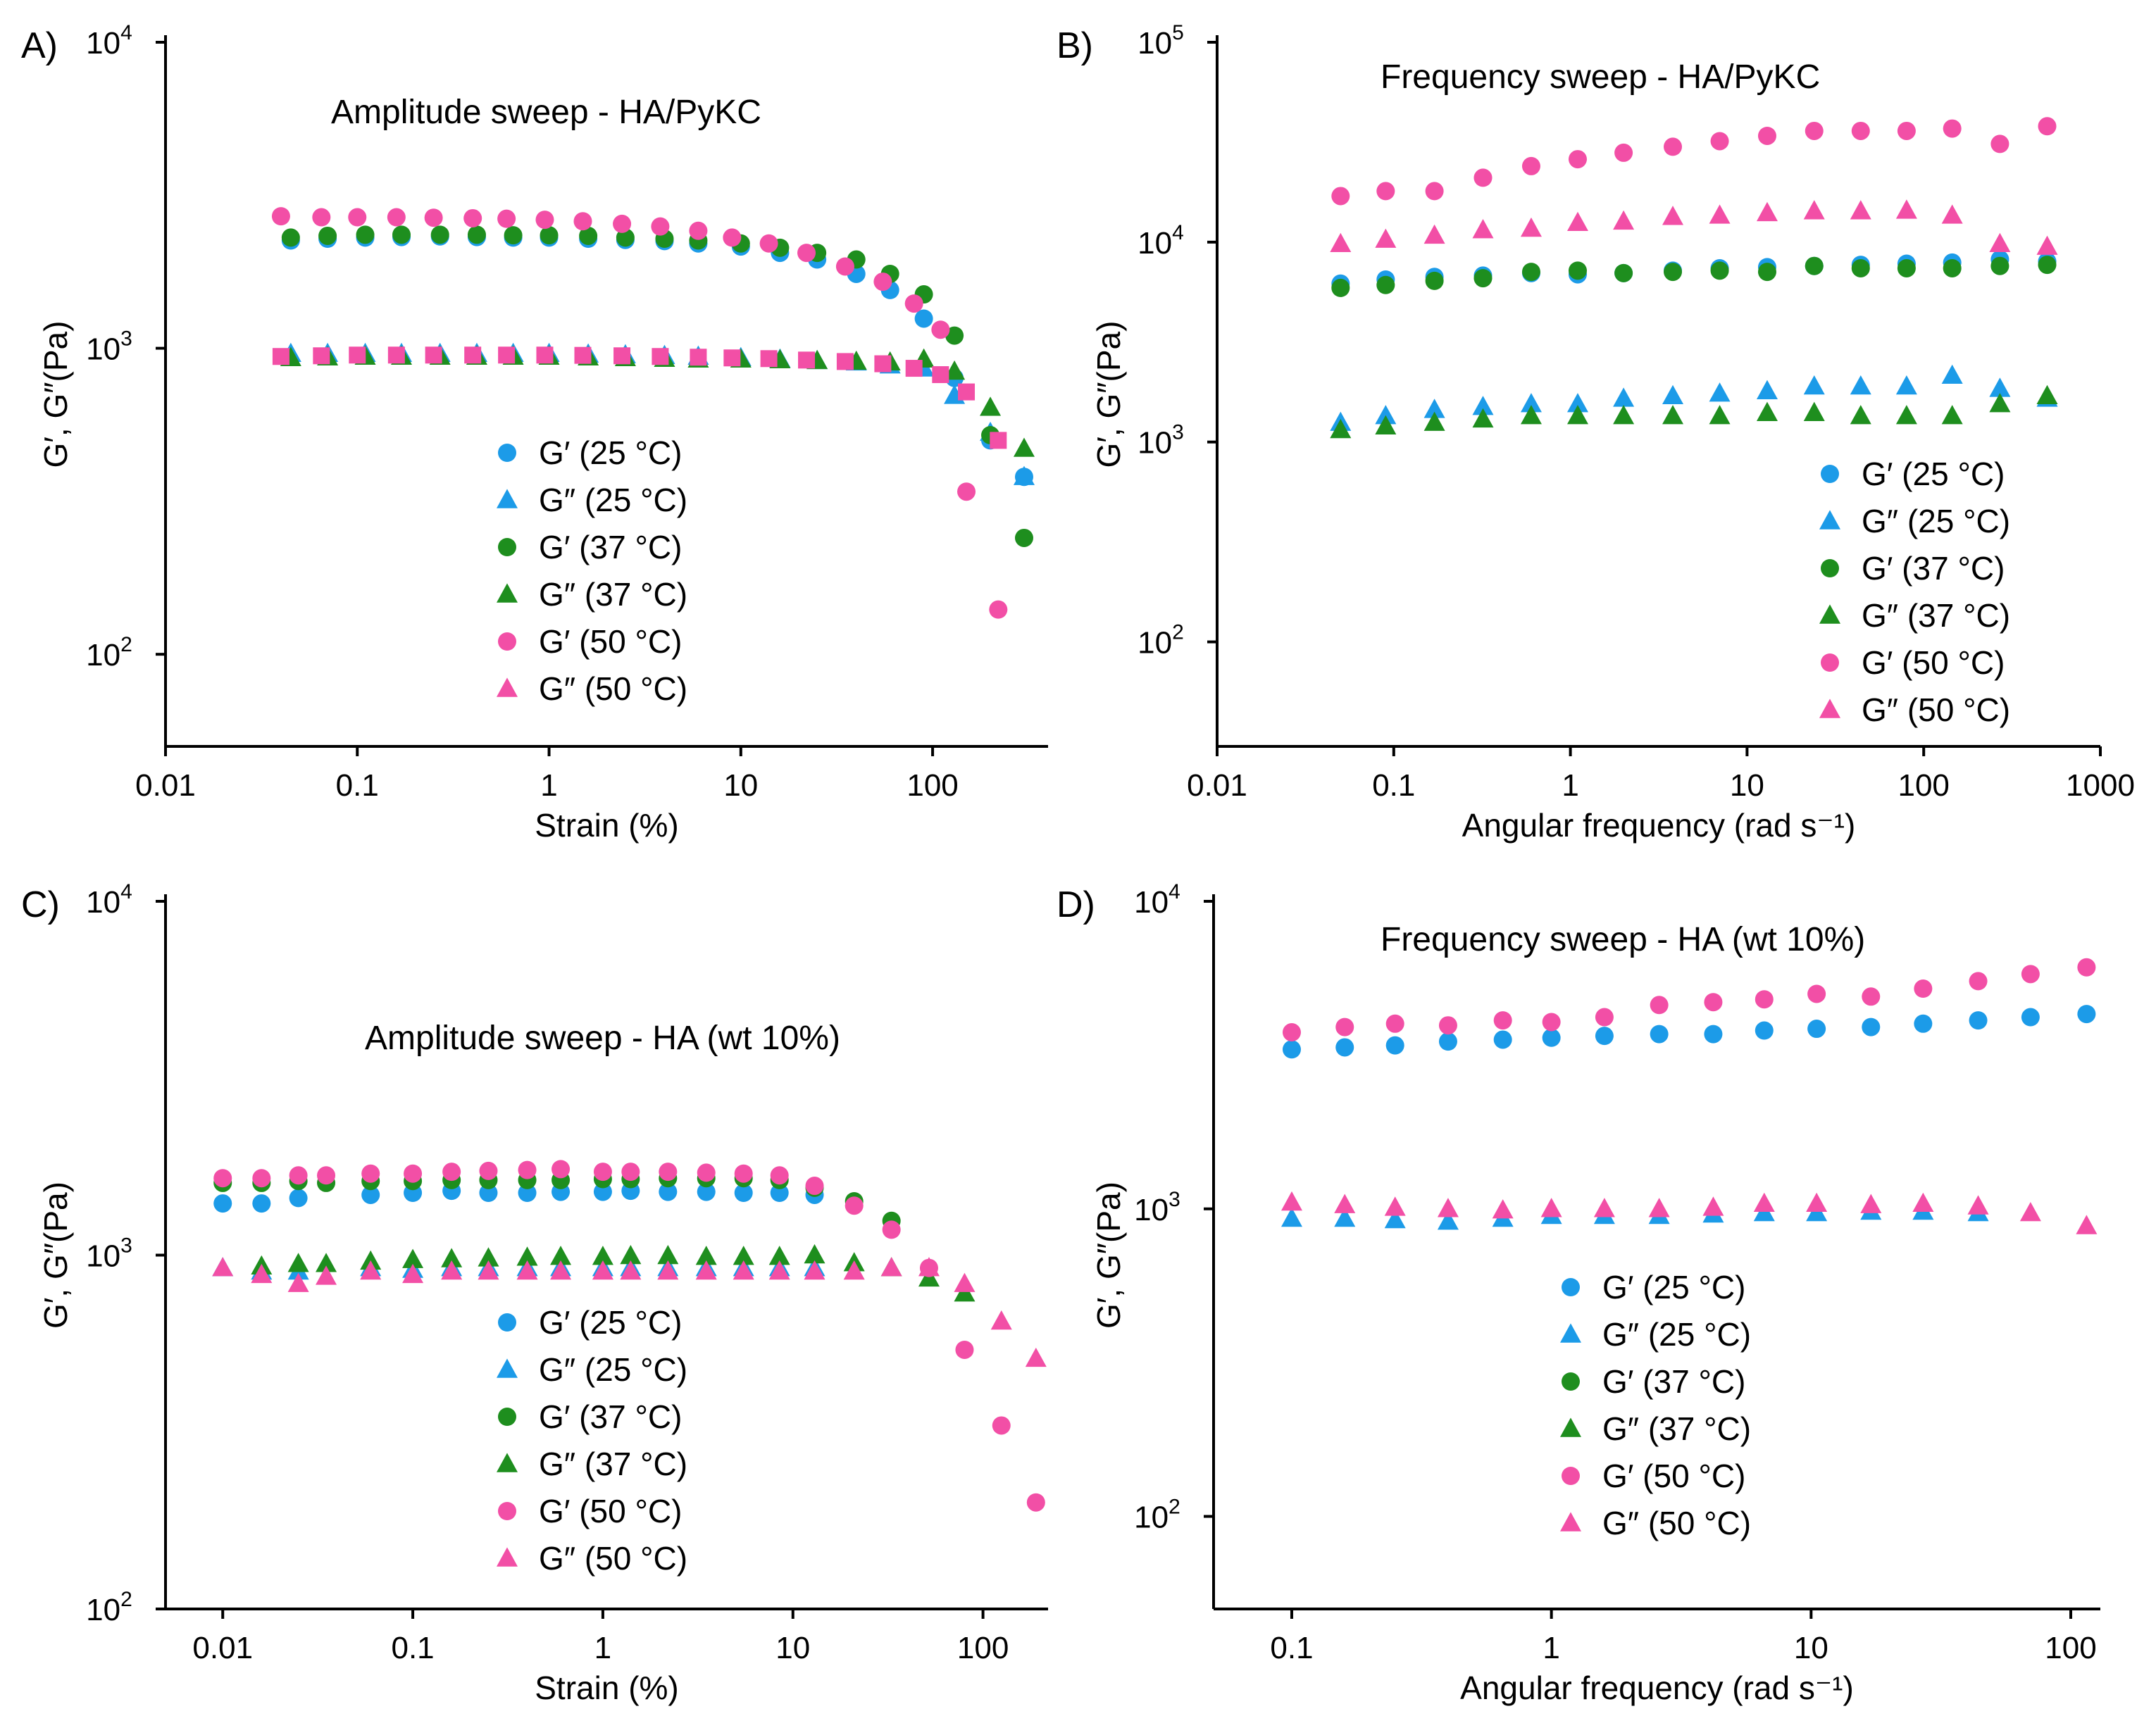  Describe the element at coordinates (1933, 662) in the screenshot. I see `legend-label: G′ (50 °C)` at that location.